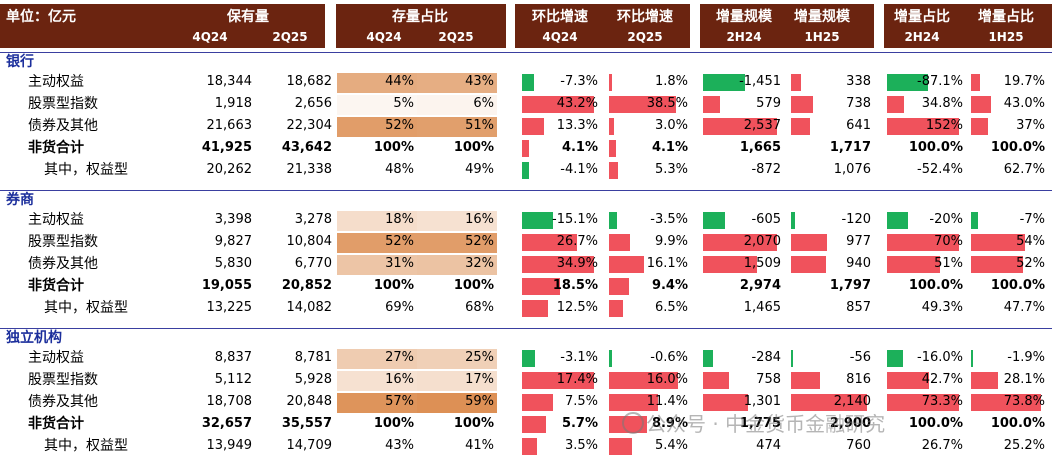  What do you see at coordinates (56, 358) in the screenshot?
I see `row-label: 主动权益` at bounding box center [56, 358].